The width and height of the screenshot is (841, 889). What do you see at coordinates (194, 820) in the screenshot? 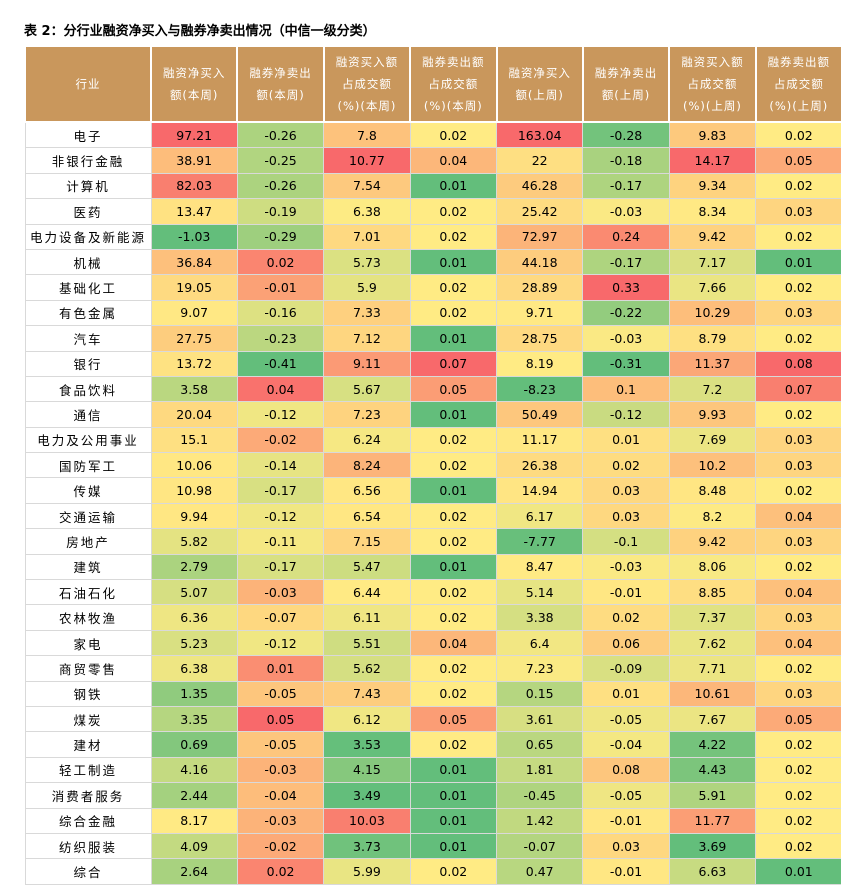
I see `value-cell: 8.17` at bounding box center [194, 820].